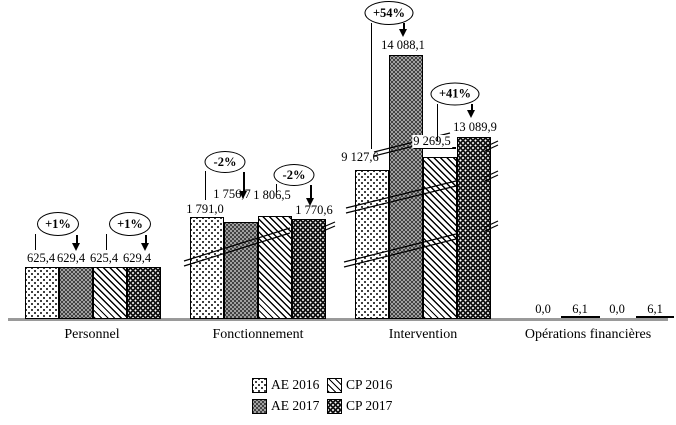 Image resolution: width=676 pixels, height=425 pixels. I want to click on value-label: 1 791,0, so click(205, 209).